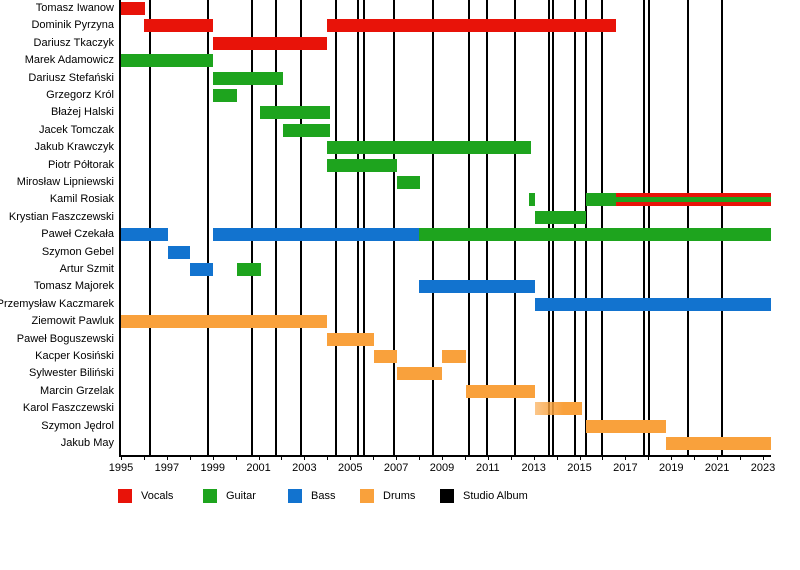 The width and height of the screenshot is (800, 570). Describe the element at coordinates (61, 216) in the screenshot. I see `member-label: Krystian Faszczewski` at that location.